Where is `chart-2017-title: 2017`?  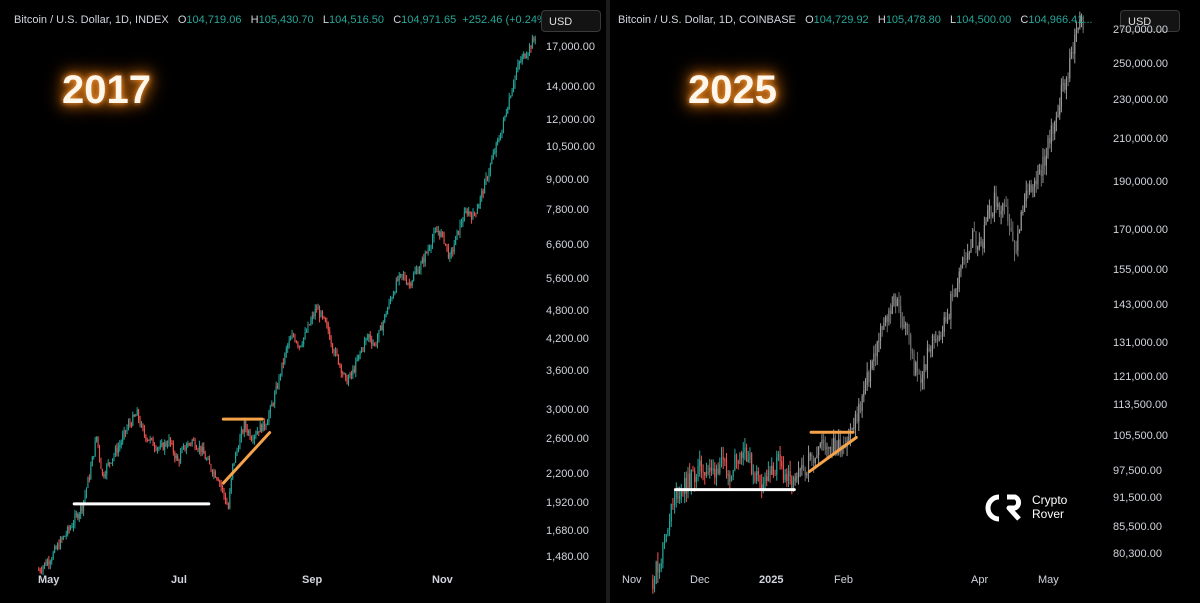 chart-2017-title: 2017 is located at coordinates (106, 90).